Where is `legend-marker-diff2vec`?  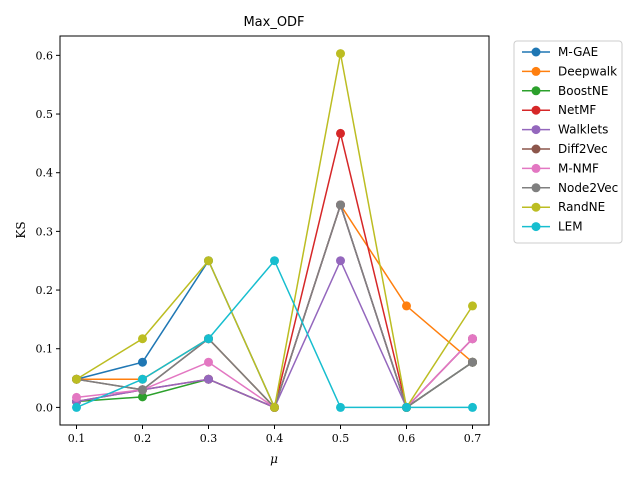
legend-marker-diff2vec is located at coordinates (536, 149).